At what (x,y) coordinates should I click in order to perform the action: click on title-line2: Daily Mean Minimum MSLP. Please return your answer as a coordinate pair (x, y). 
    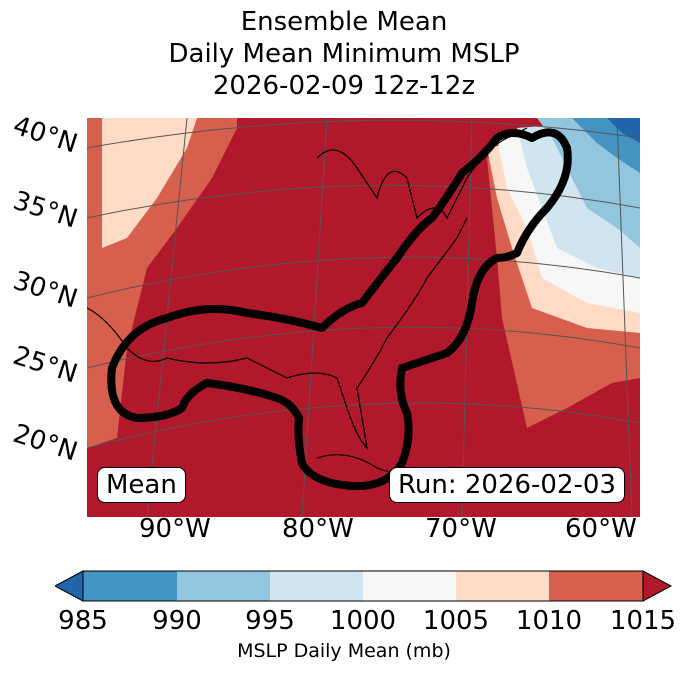
    Looking at the image, I should click on (344, 54).